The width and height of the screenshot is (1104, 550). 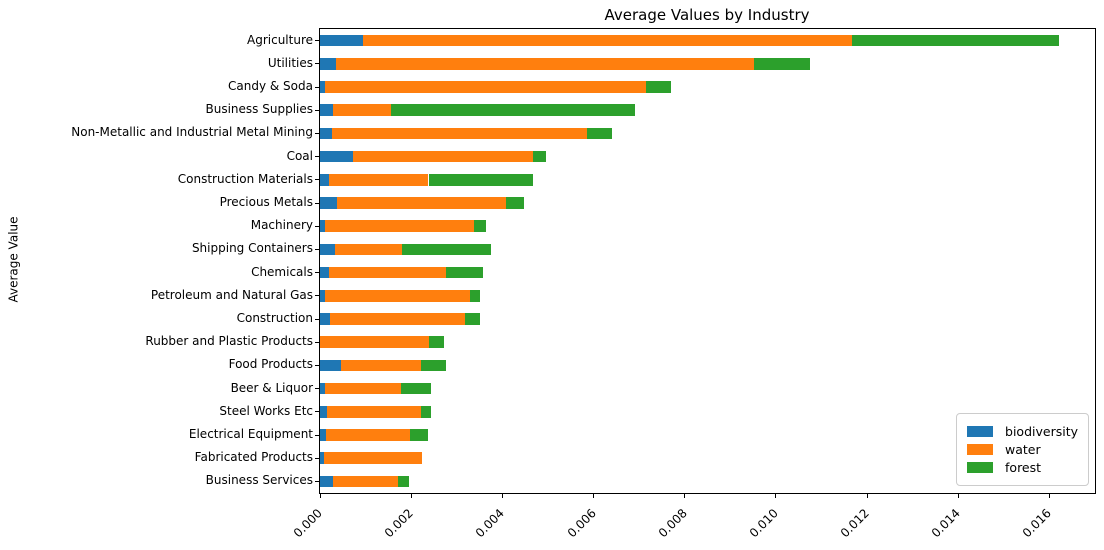 What do you see at coordinates (250, 434) in the screenshot?
I see `y-tick-label: Electrical Equipment` at bounding box center [250, 434].